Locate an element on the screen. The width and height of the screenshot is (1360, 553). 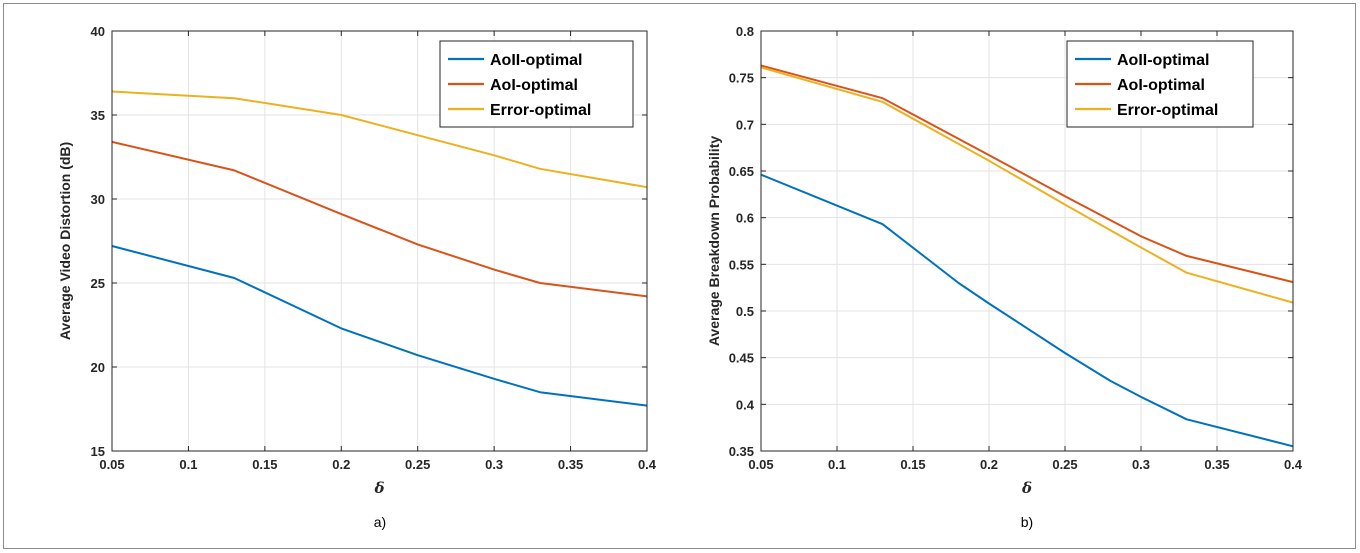
y-tick-label: 35 is located at coordinates (98, 115).